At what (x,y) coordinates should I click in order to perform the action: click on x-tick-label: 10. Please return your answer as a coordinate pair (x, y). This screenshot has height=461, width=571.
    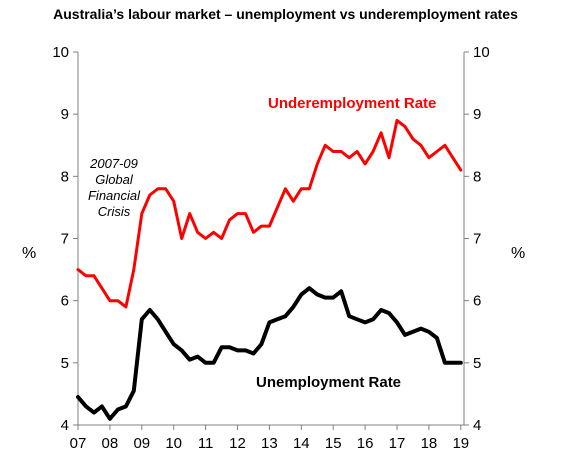
    Looking at the image, I should click on (173, 443).